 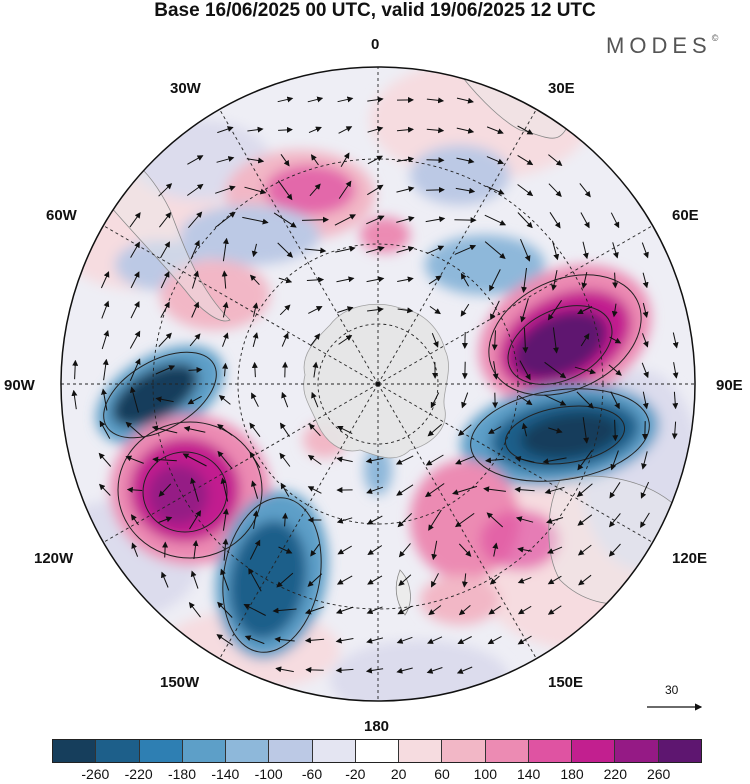 I want to click on colorbar-tick-label: 140, so click(x=528, y=774).